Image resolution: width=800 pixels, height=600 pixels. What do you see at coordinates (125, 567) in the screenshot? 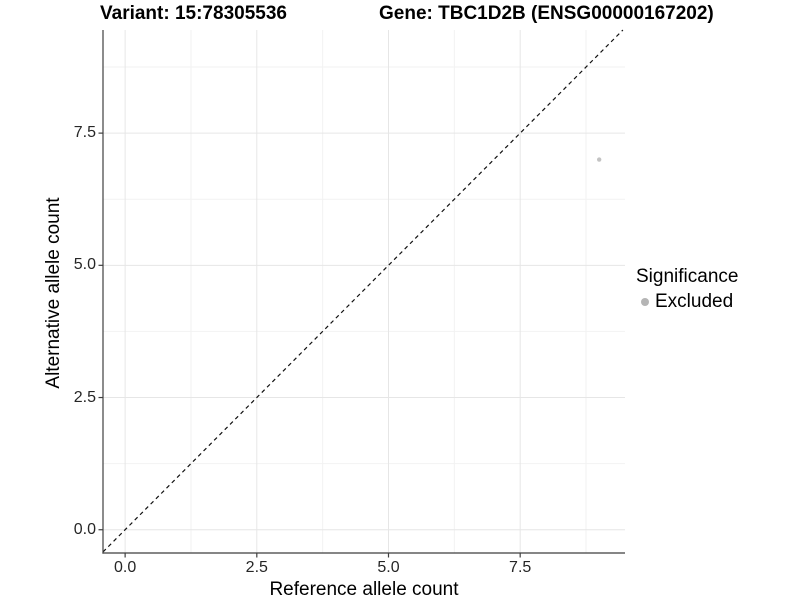
I see `x-tick-label: 0.0` at bounding box center [125, 567].